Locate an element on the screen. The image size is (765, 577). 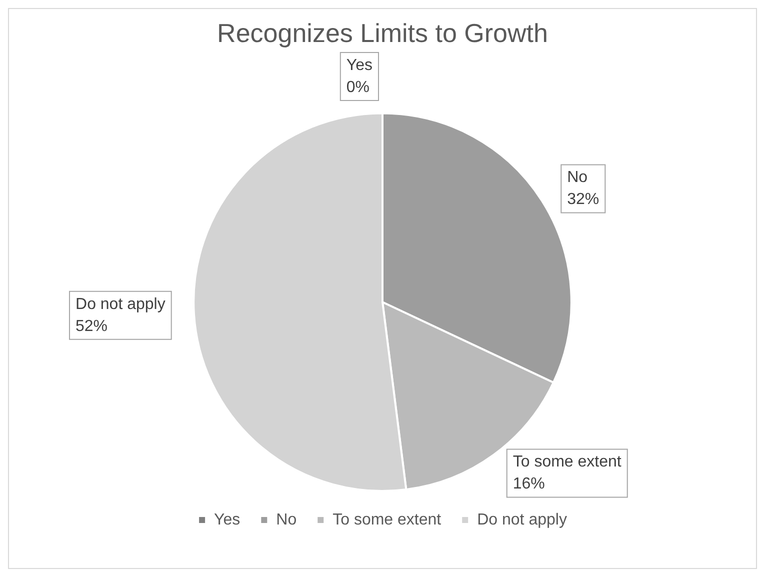
slice-label: Do not apply is located at coordinates (121, 304).